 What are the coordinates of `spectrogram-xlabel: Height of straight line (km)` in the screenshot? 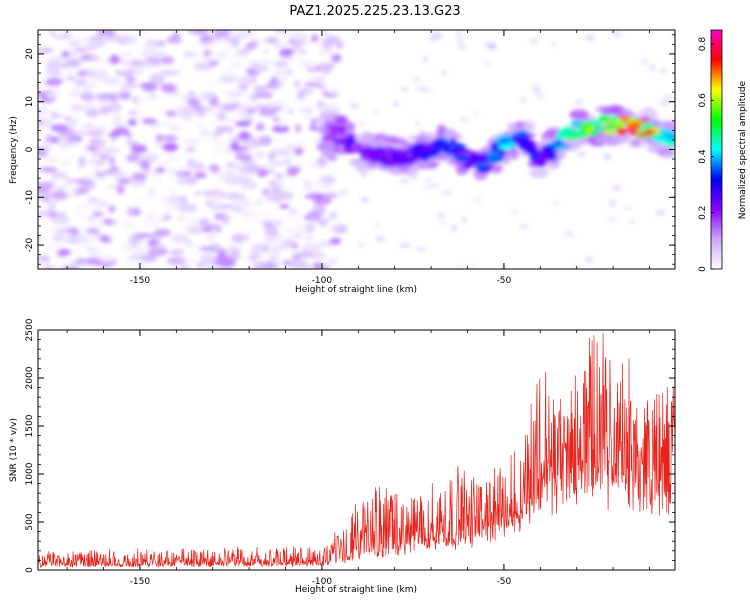 It's located at (356, 290).